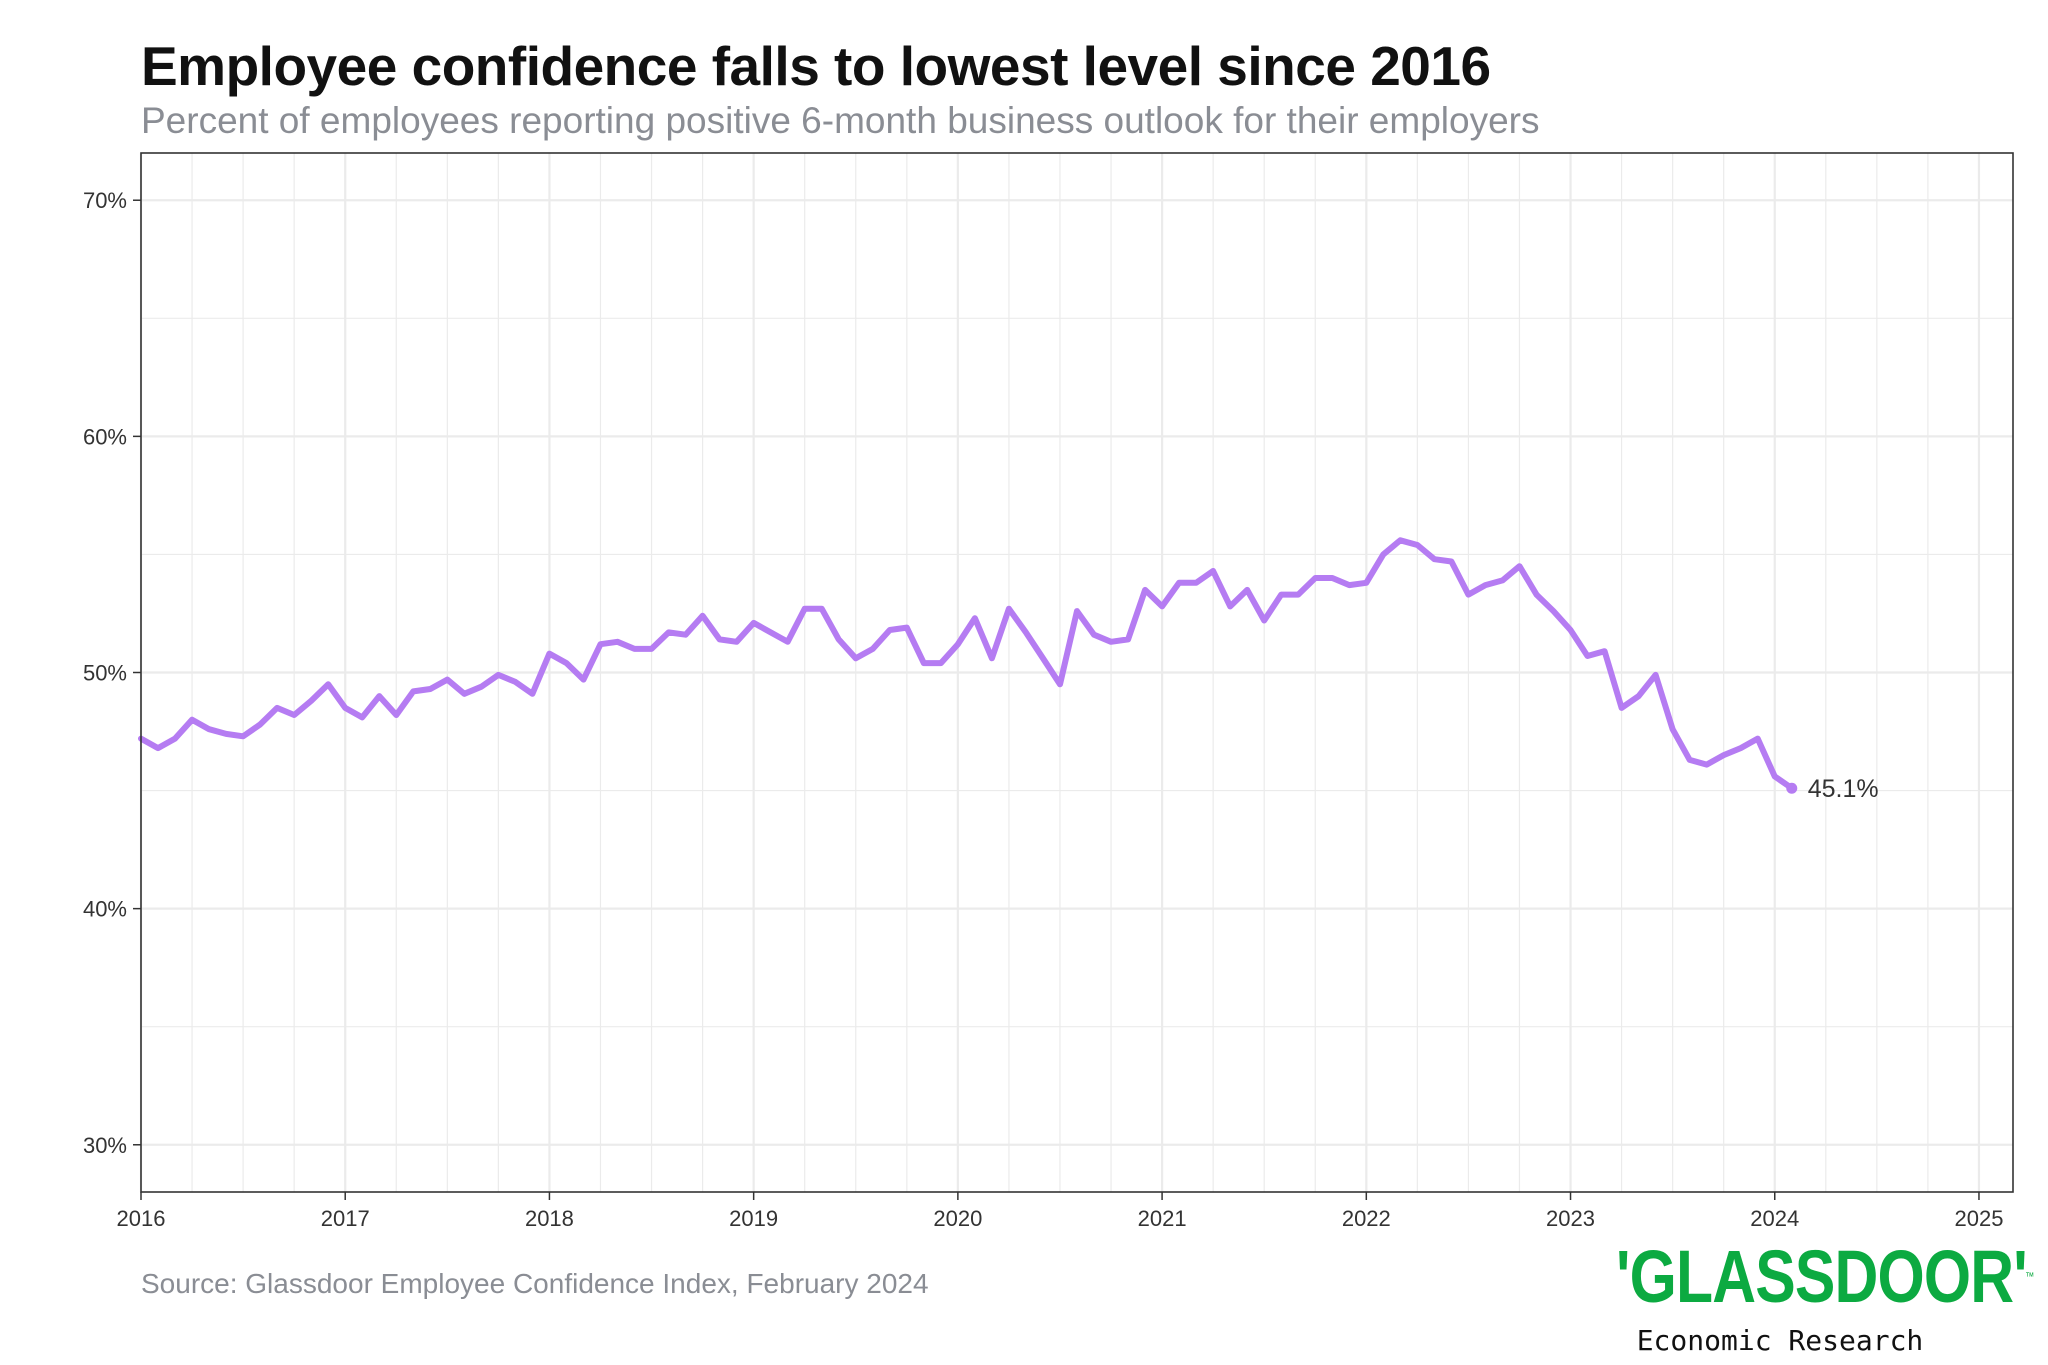 The height and width of the screenshot is (1365, 2048). Describe the element at coordinates (105, 200) in the screenshot. I see `y-tick-label: 70%` at that location.